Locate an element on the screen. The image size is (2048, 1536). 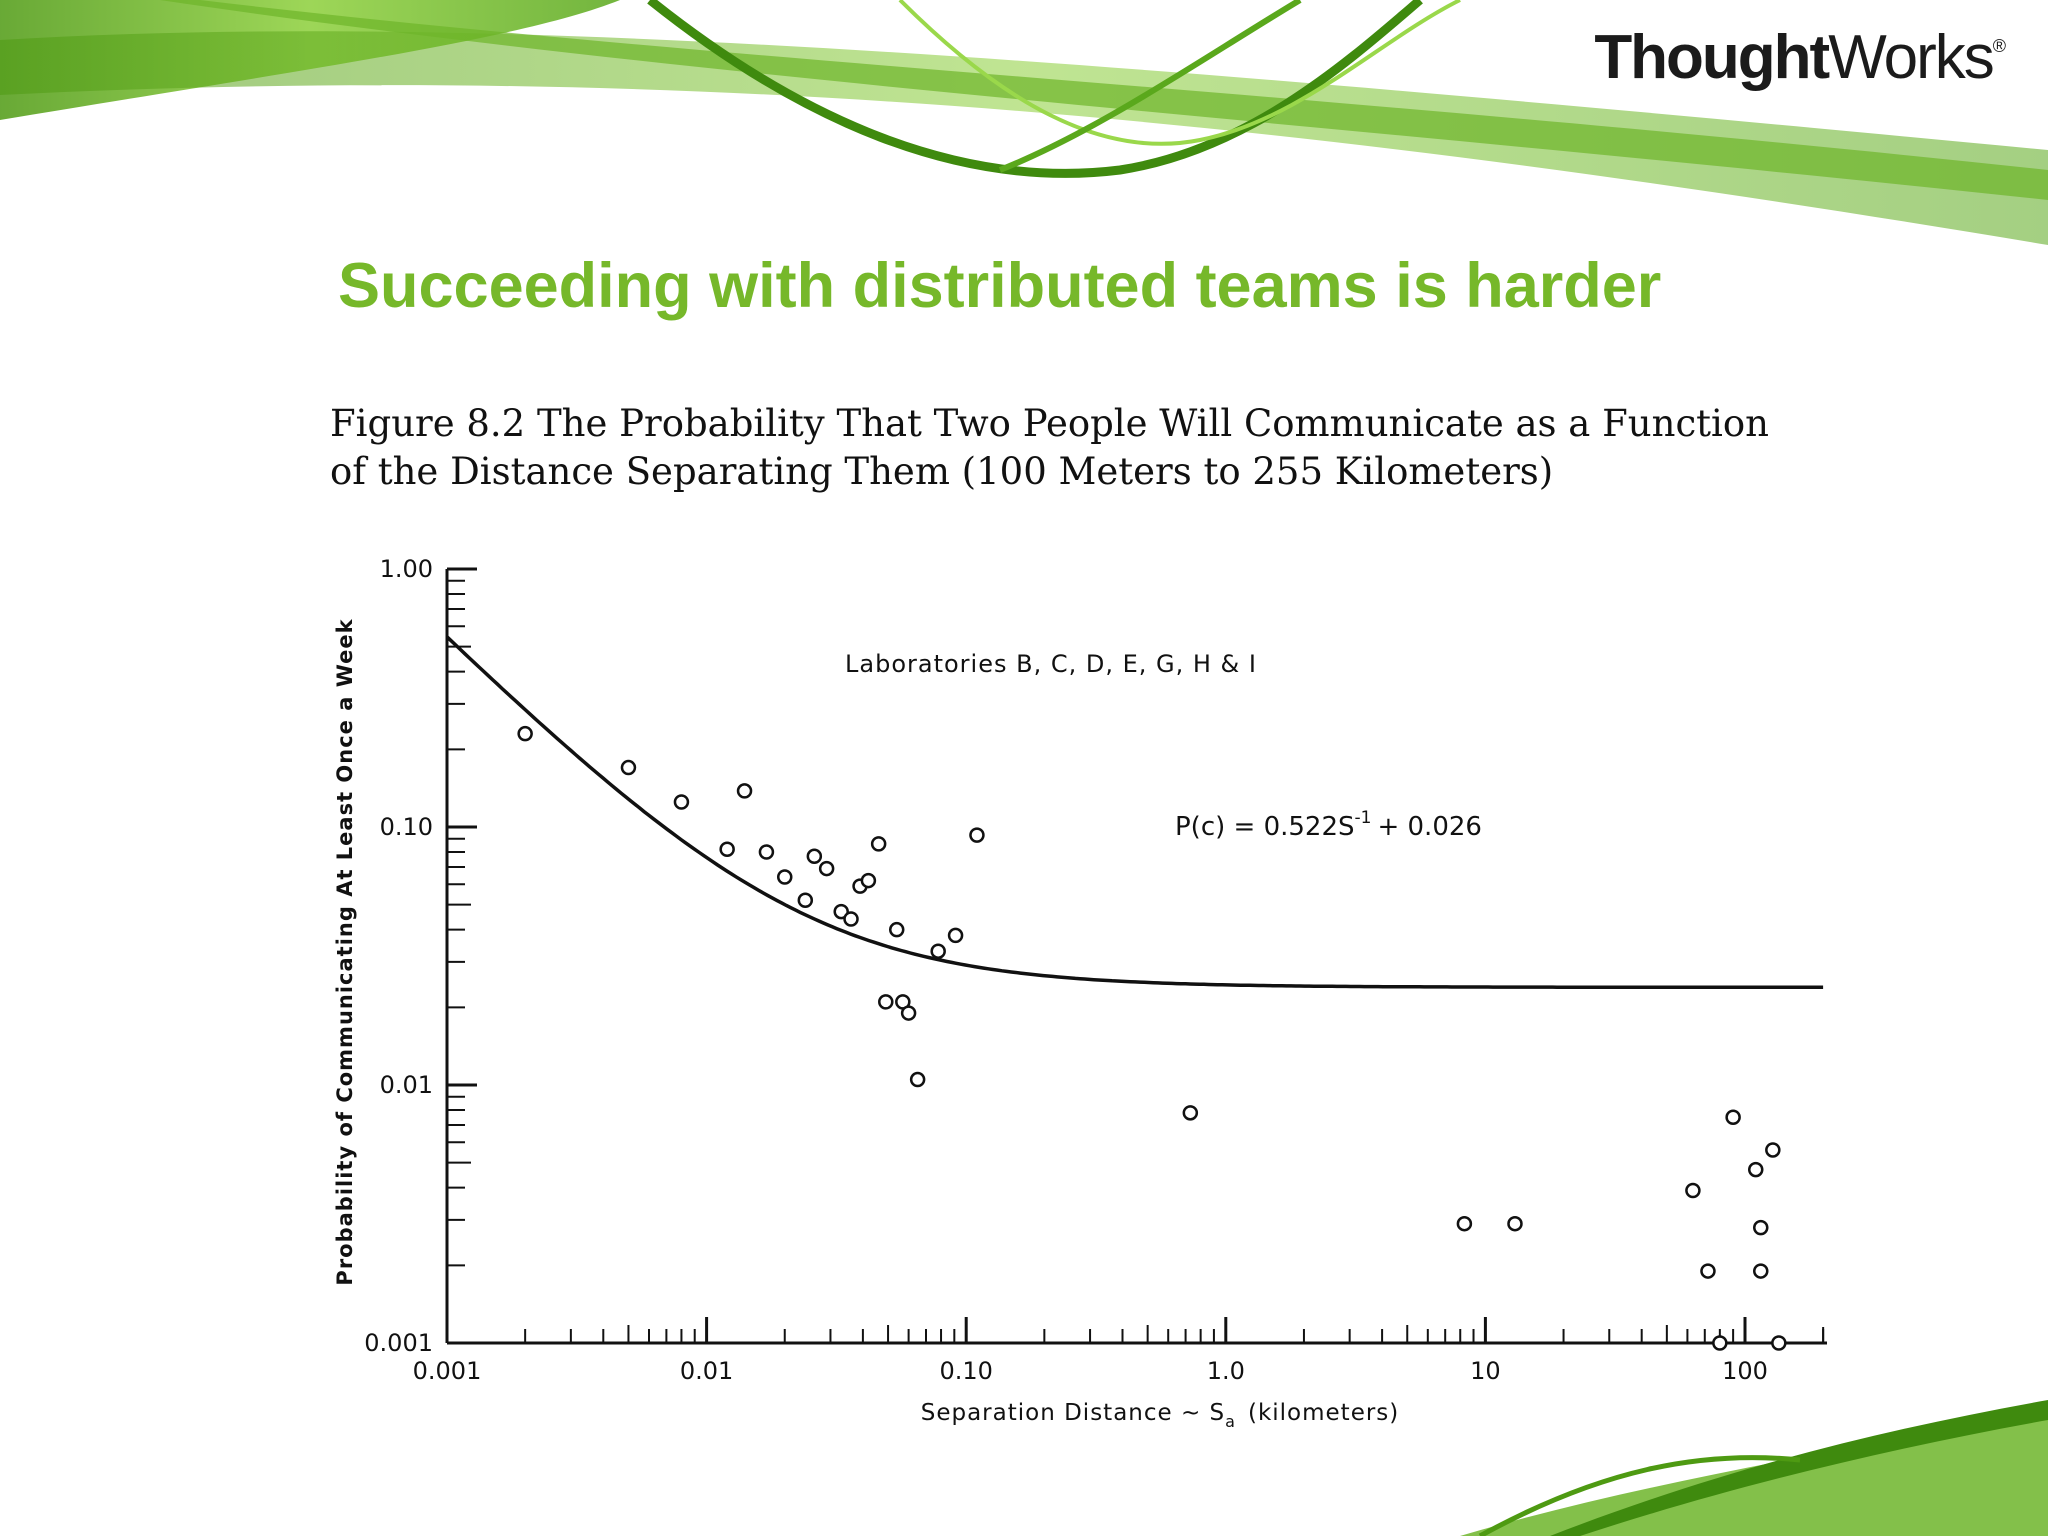
x-axis-label: Separation Distance ~ Sa (kilometers) is located at coordinates (1160, 1415).